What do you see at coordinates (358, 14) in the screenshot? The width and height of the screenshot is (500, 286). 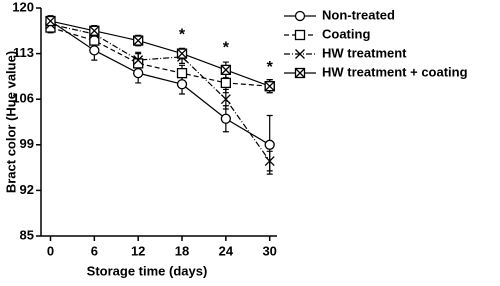 I see `legend-label: Non-treated` at bounding box center [358, 14].